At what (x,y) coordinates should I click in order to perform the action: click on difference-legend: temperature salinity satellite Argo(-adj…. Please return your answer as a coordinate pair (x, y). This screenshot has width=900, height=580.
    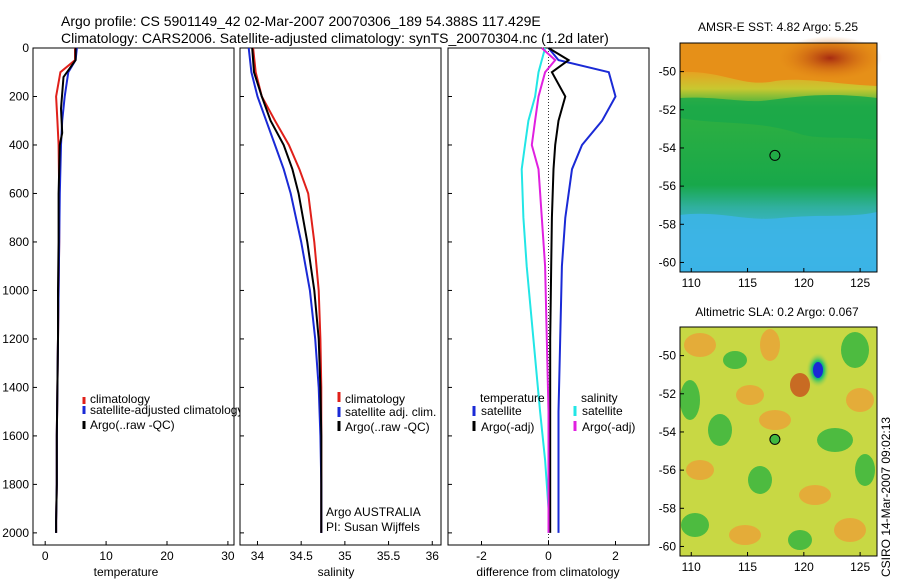
    Looking at the image, I should click on (553, 412).